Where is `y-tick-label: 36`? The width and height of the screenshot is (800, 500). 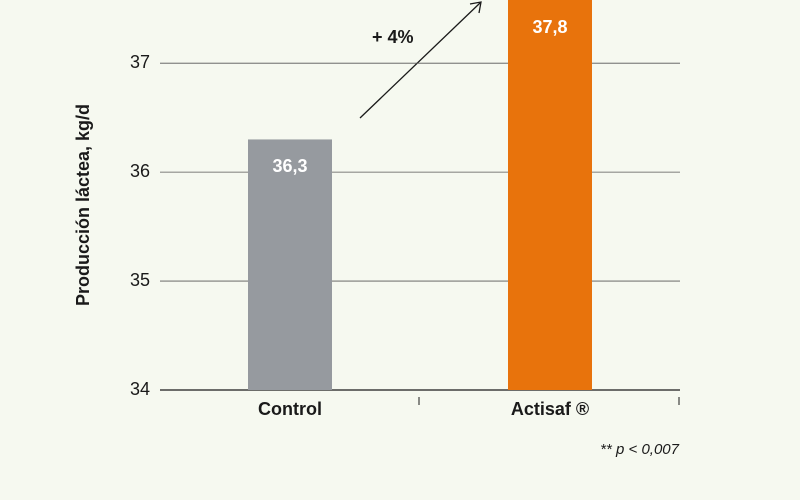 y-tick-label: 36 is located at coordinates (140, 171).